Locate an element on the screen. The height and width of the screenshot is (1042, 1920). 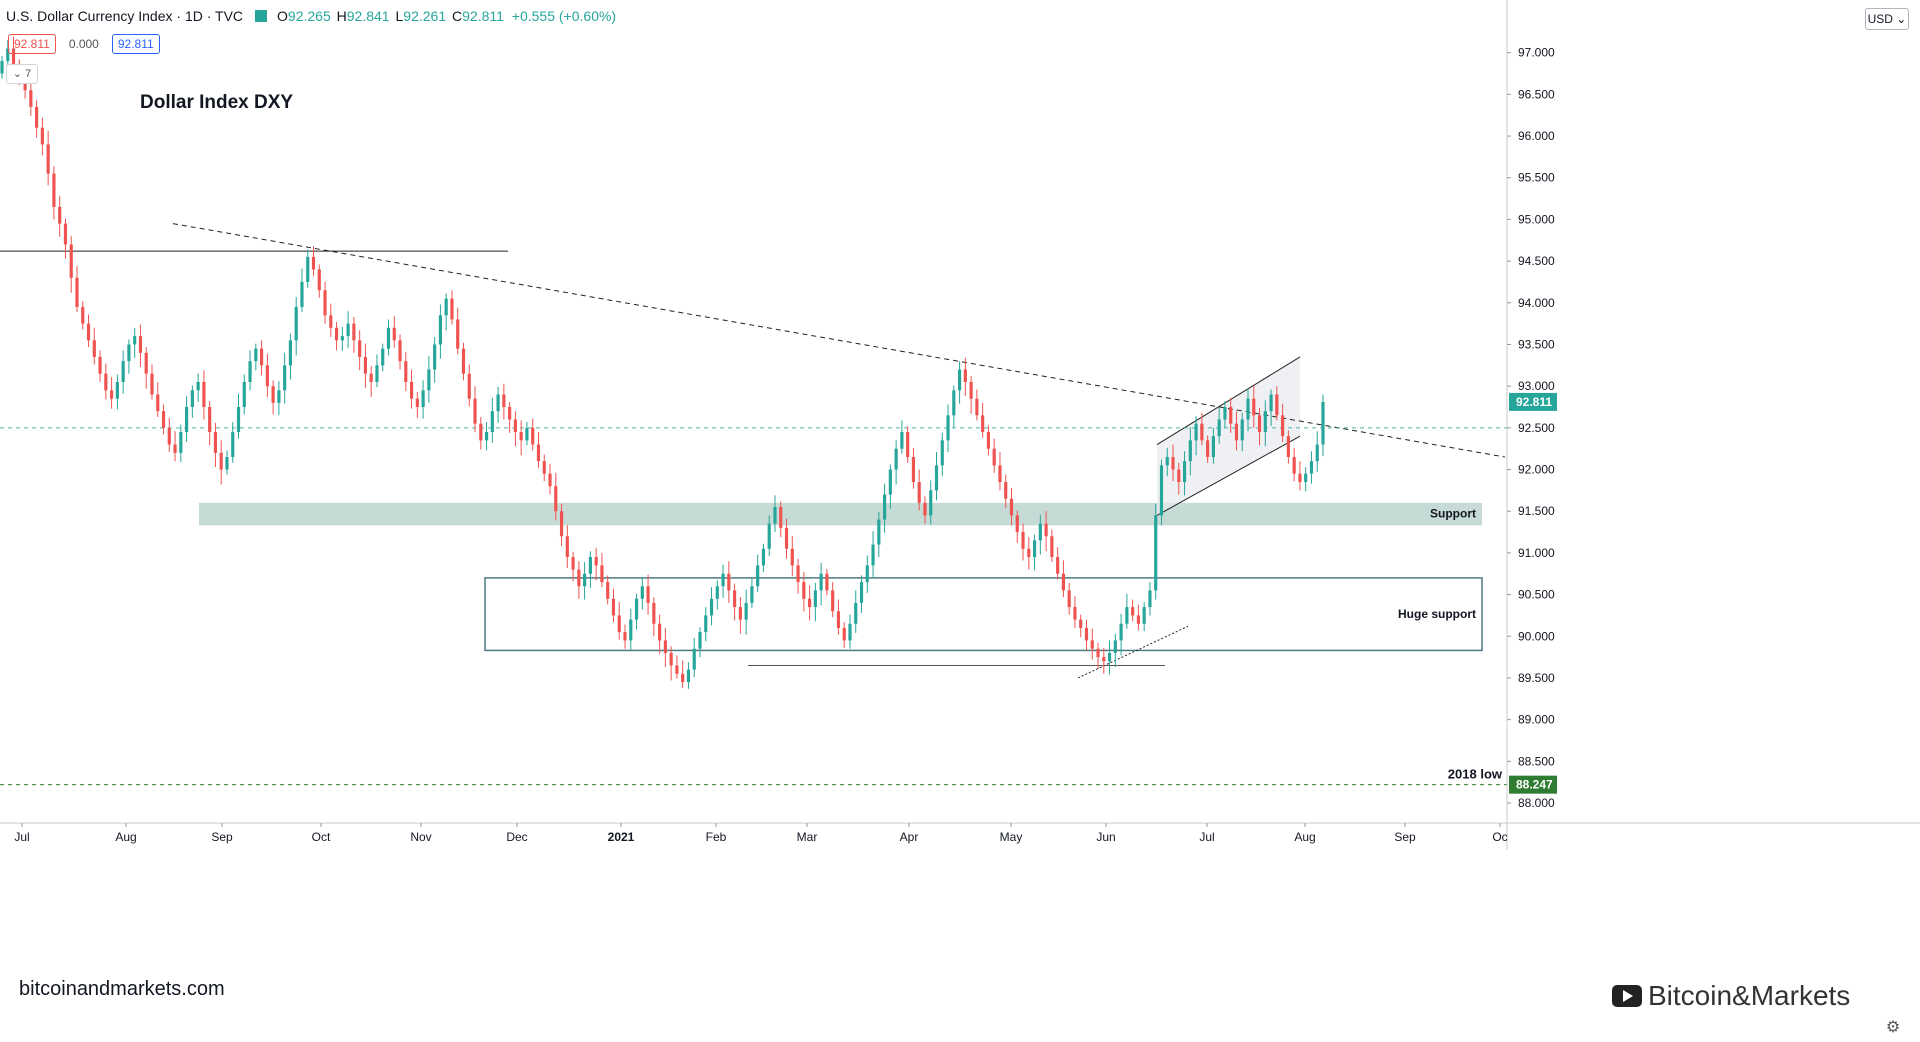
play-icon is located at coordinates (1627, 996).